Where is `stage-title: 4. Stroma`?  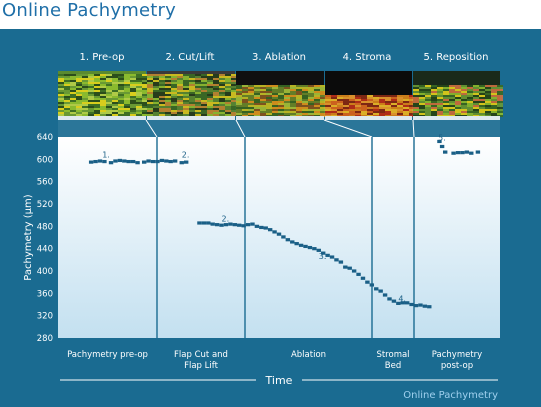
stage-title: 4. Stroma is located at coordinates (367, 57).